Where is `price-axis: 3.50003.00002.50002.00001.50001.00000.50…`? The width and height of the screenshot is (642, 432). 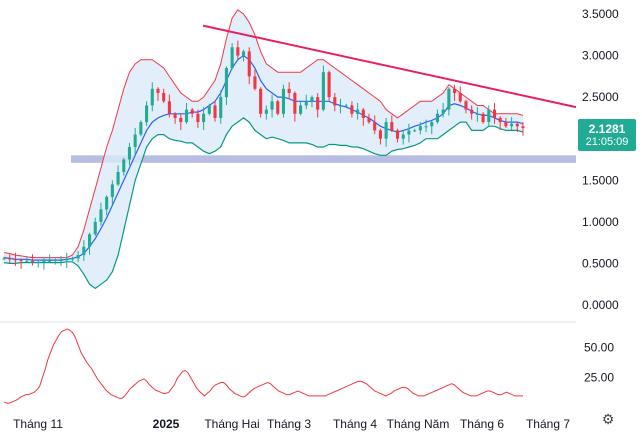 price-axis: 3.50003.00002.50002.00001.50001.00000.50… is located at coordinates (600, 159).